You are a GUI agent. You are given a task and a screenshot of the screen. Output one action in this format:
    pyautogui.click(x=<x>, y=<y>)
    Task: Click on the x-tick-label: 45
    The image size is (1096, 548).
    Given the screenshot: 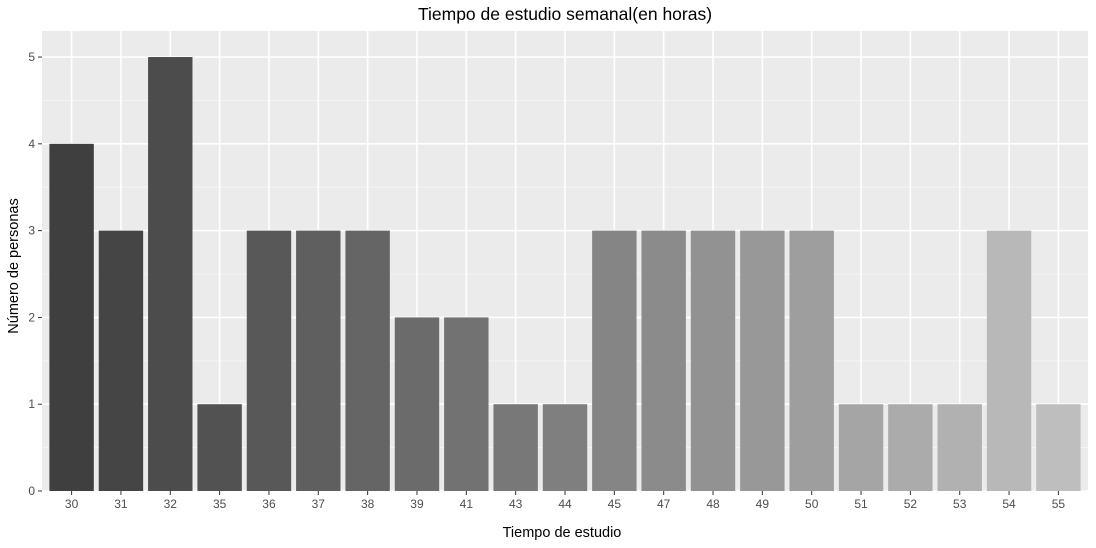 What is the action you would take?
    pyautogui.click(x=615, y=504)
    